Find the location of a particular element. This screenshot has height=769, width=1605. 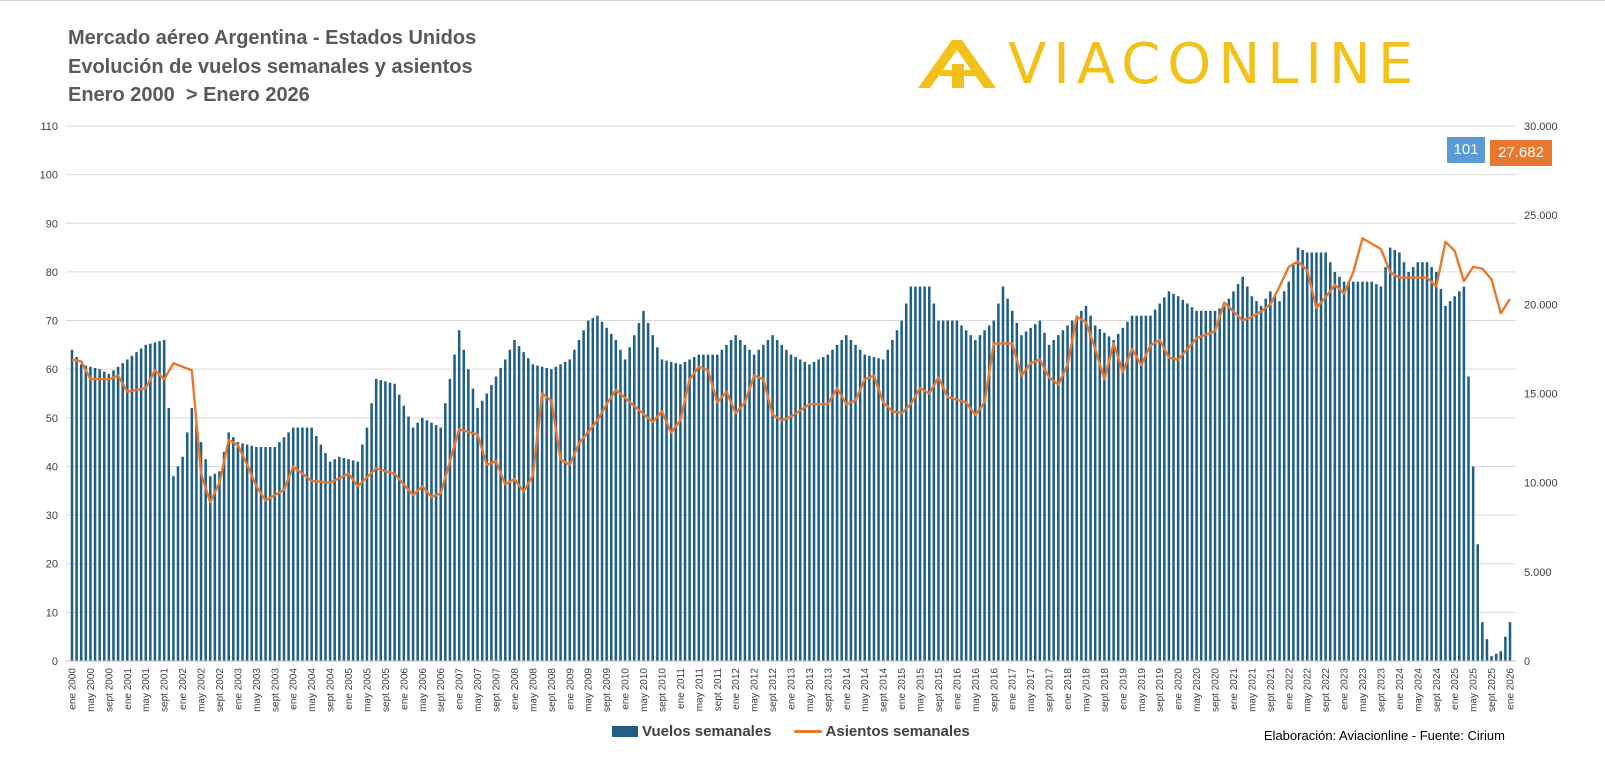

x-tick-label: may 2001 is located at coordinates (146, 690).